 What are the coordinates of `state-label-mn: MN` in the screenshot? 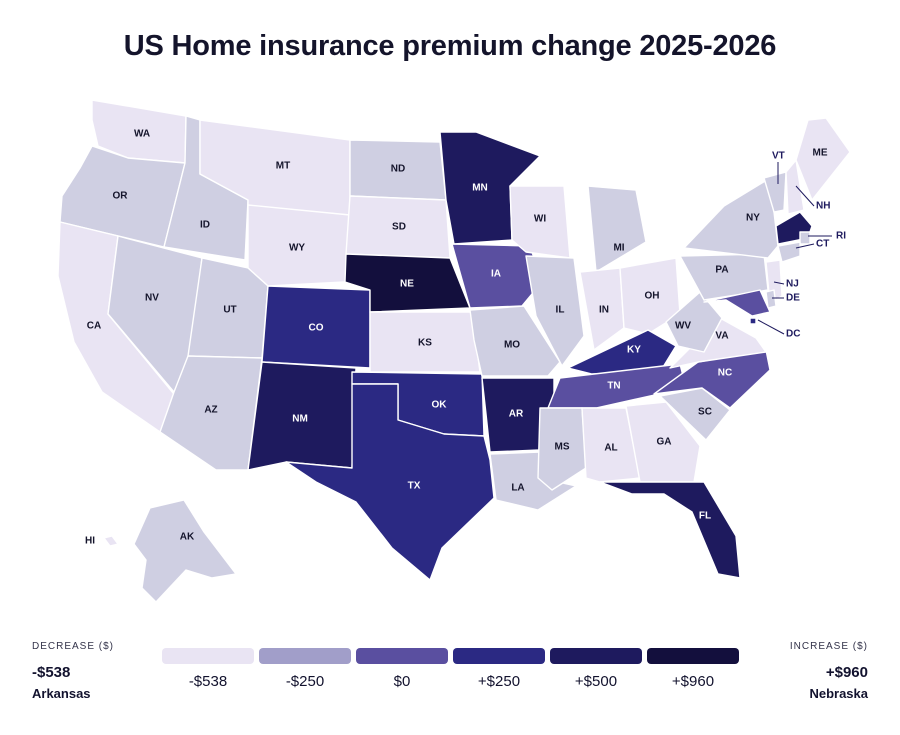 It's located at (480, 188).